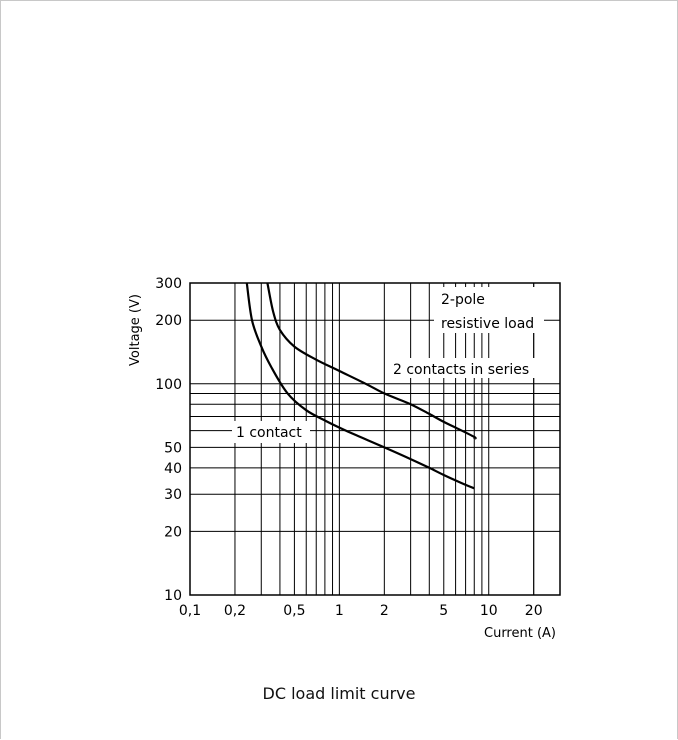 The height and width of the screenshot is (740, 678). What do you see at coordinates (168, 321) in the screenshot?
I see `y-tick-label: 200` at bounding box center [168, 321].